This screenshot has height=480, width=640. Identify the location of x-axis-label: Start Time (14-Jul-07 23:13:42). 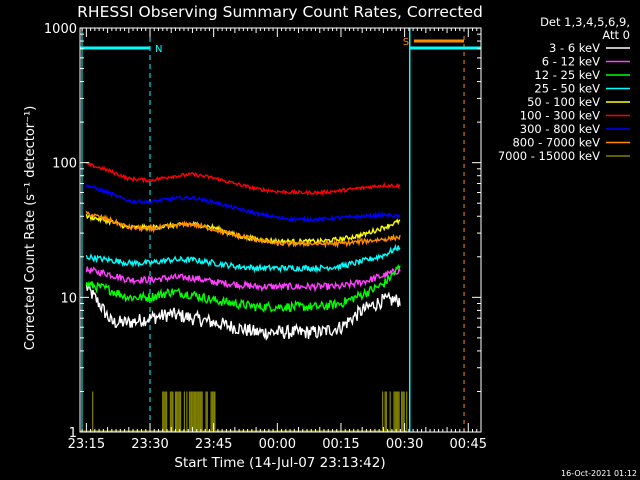
(279, 463).